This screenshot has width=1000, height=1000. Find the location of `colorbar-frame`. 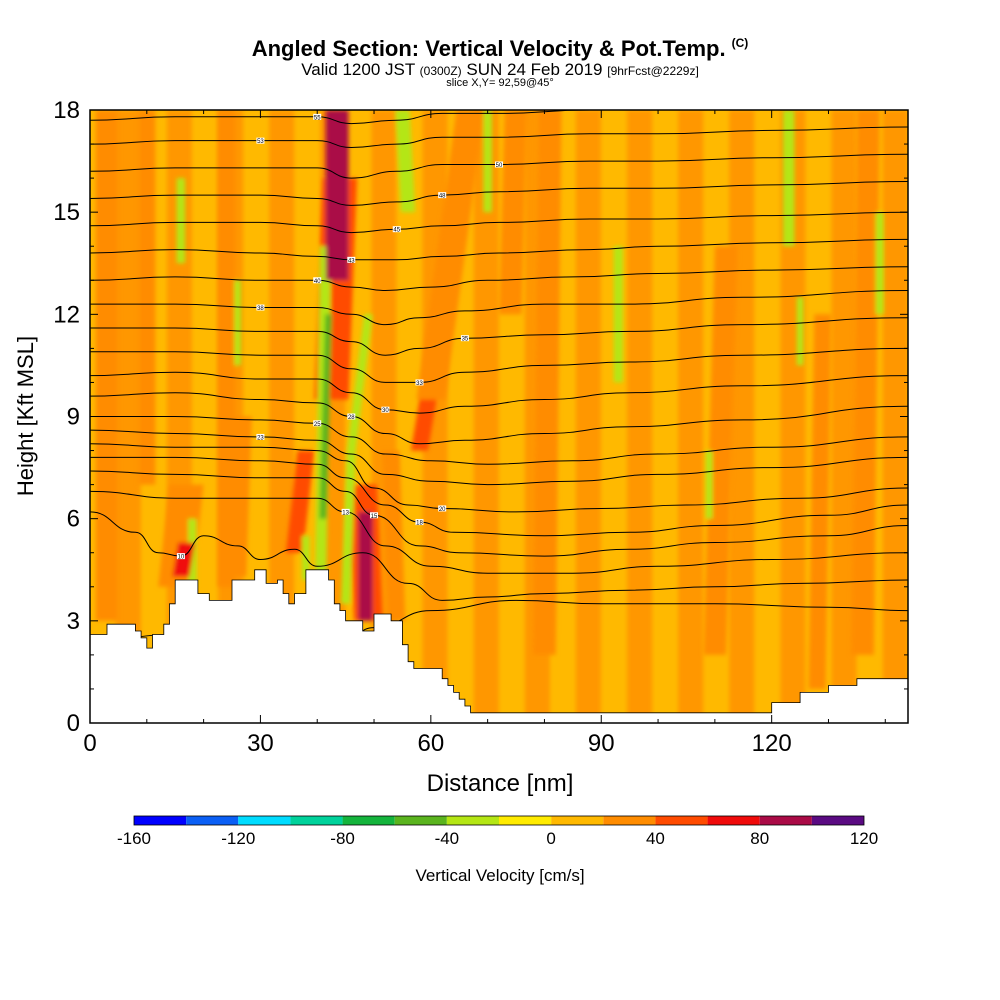

colorbar-frame is located at coordinates (499, 820).